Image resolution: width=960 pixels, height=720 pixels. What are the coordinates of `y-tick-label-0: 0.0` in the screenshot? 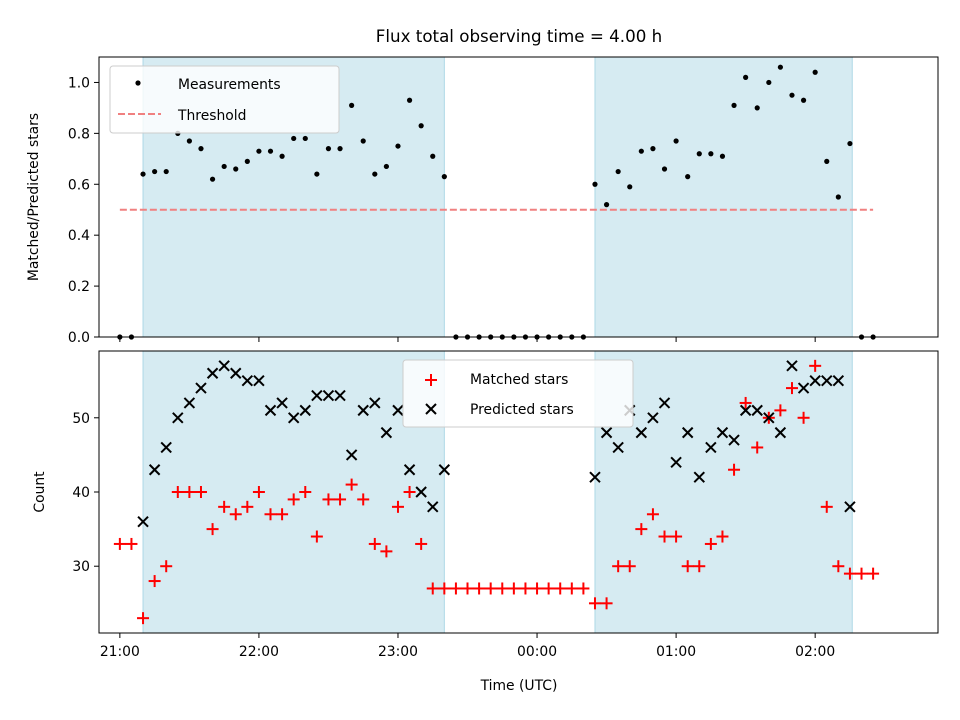 It's located at (79, 338).